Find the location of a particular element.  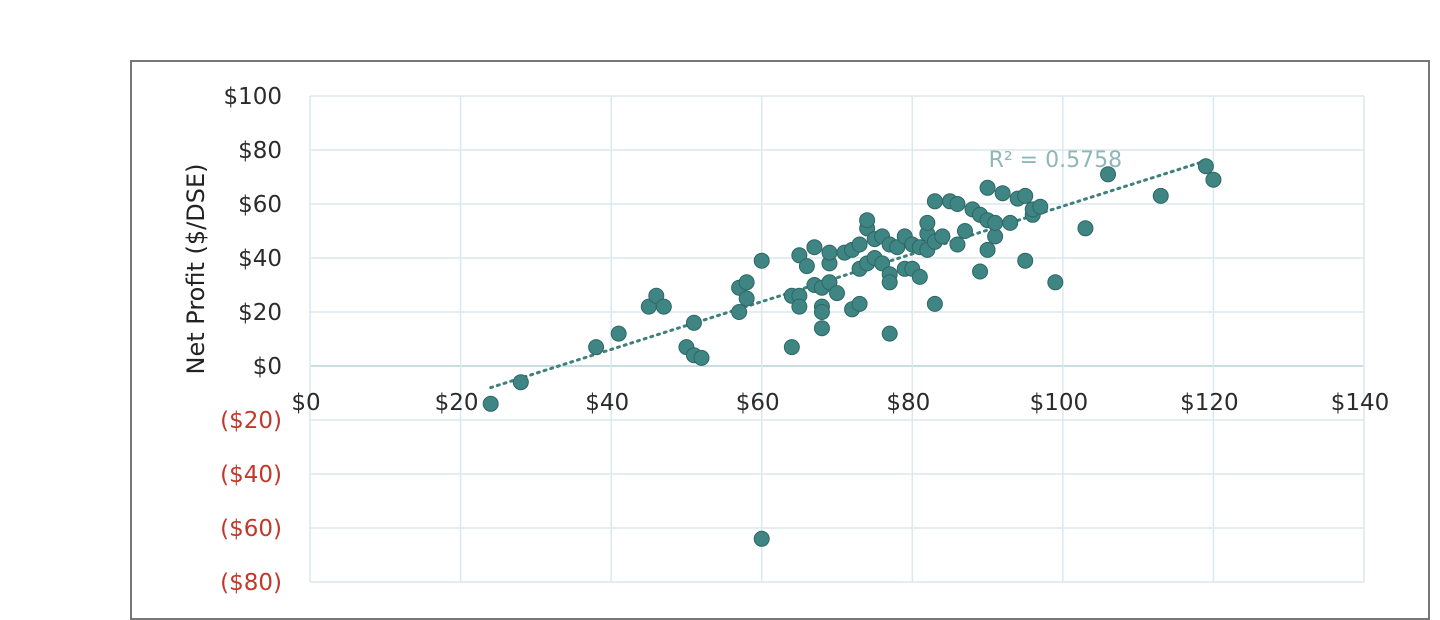

y-tick-label: $20 is located at coordinates (260, 313).